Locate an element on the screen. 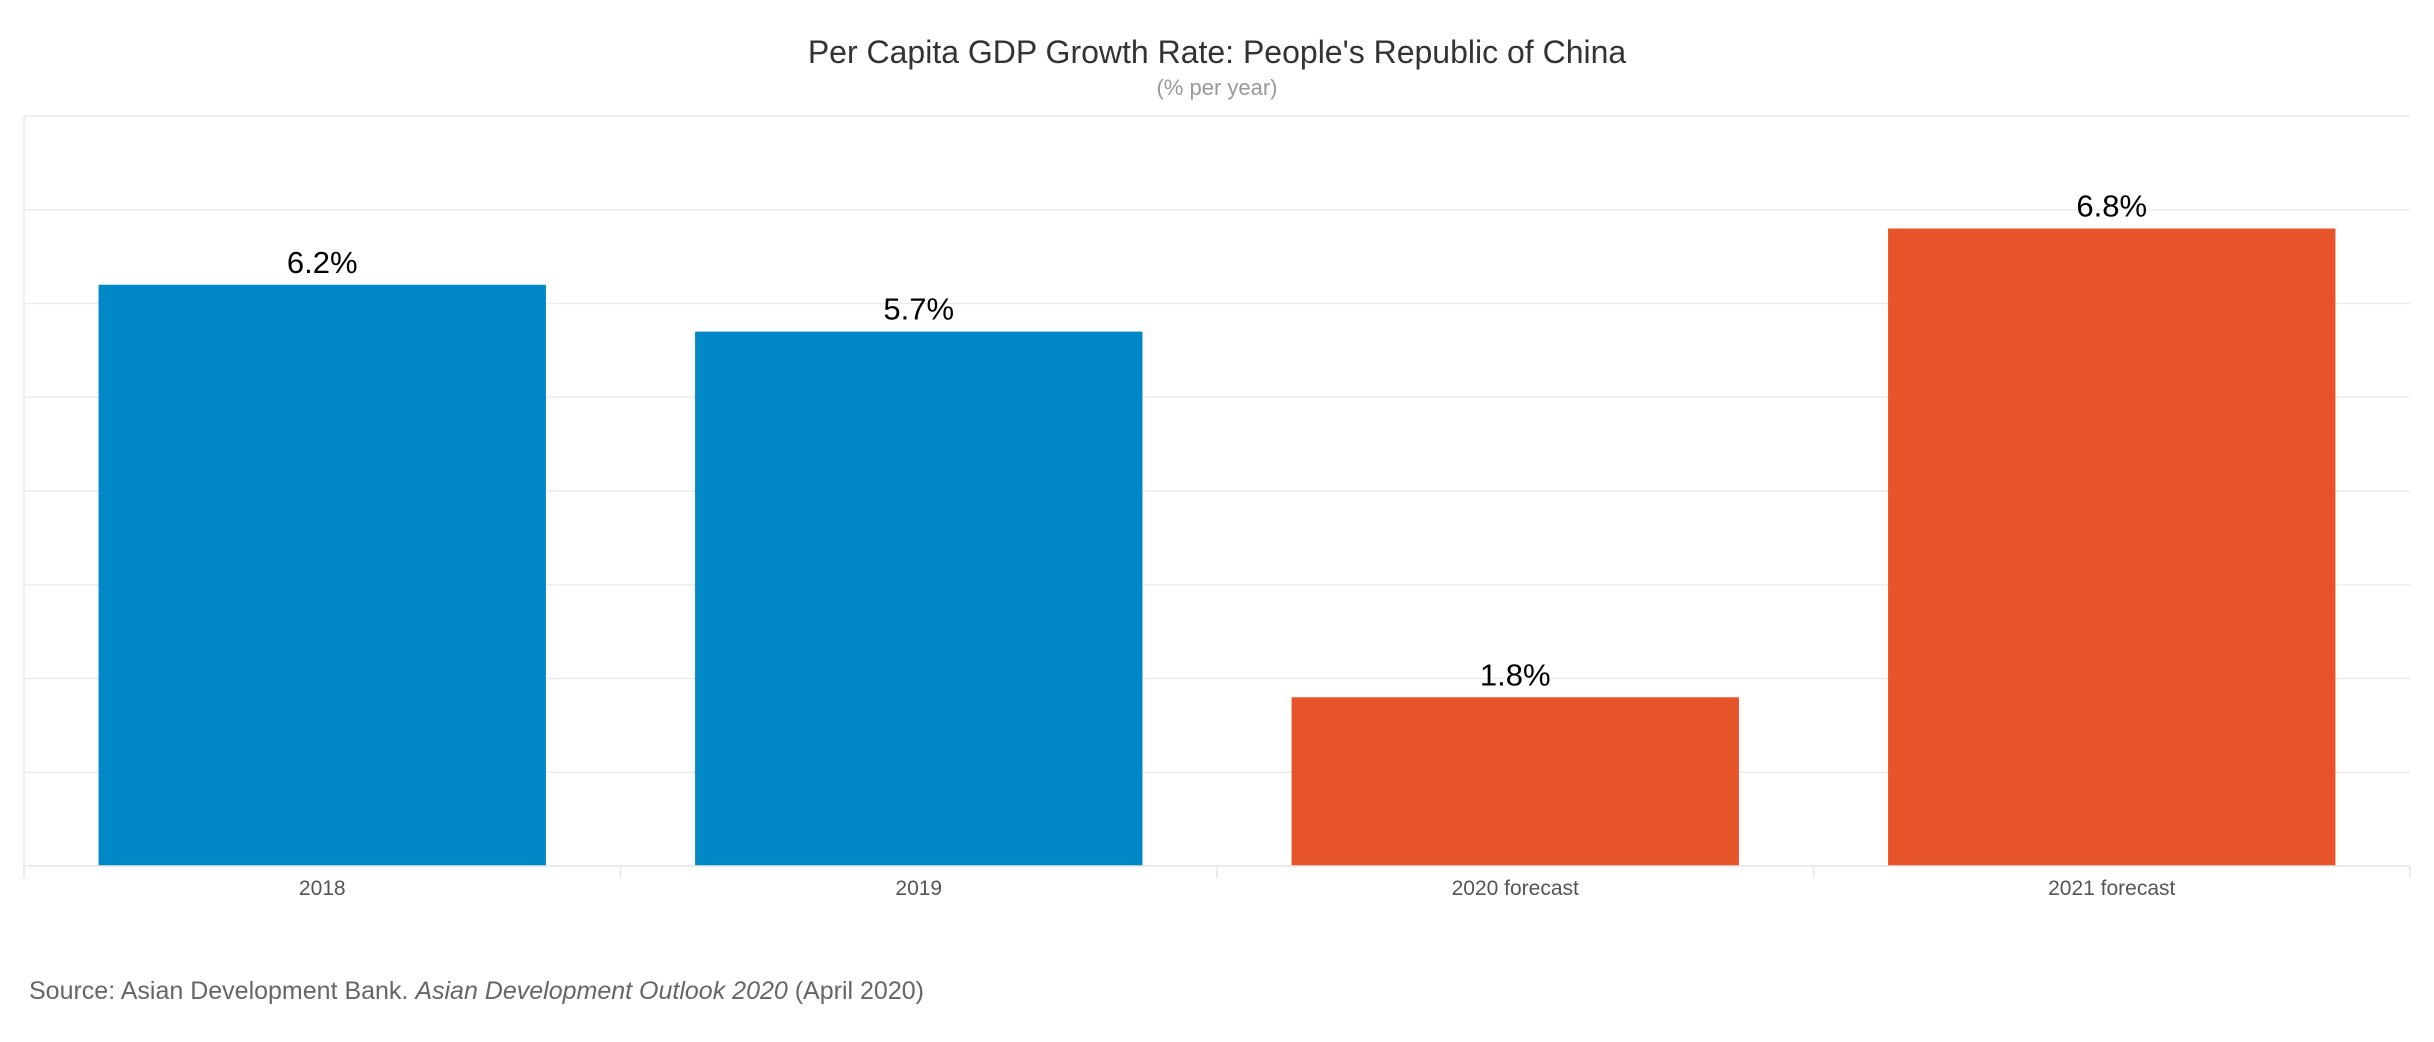  source-prefix: Source: Asian Development Bank. is located at coordinates (222, 991).